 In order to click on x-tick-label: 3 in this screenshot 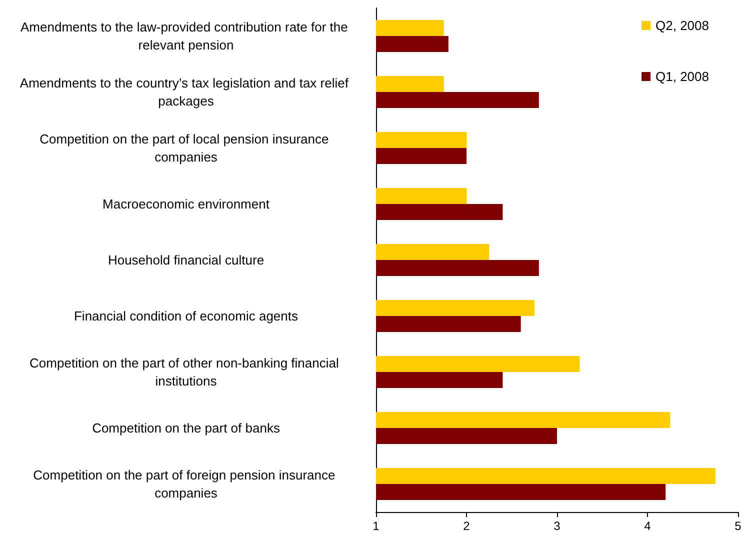, I will do `click(557, 526)`.